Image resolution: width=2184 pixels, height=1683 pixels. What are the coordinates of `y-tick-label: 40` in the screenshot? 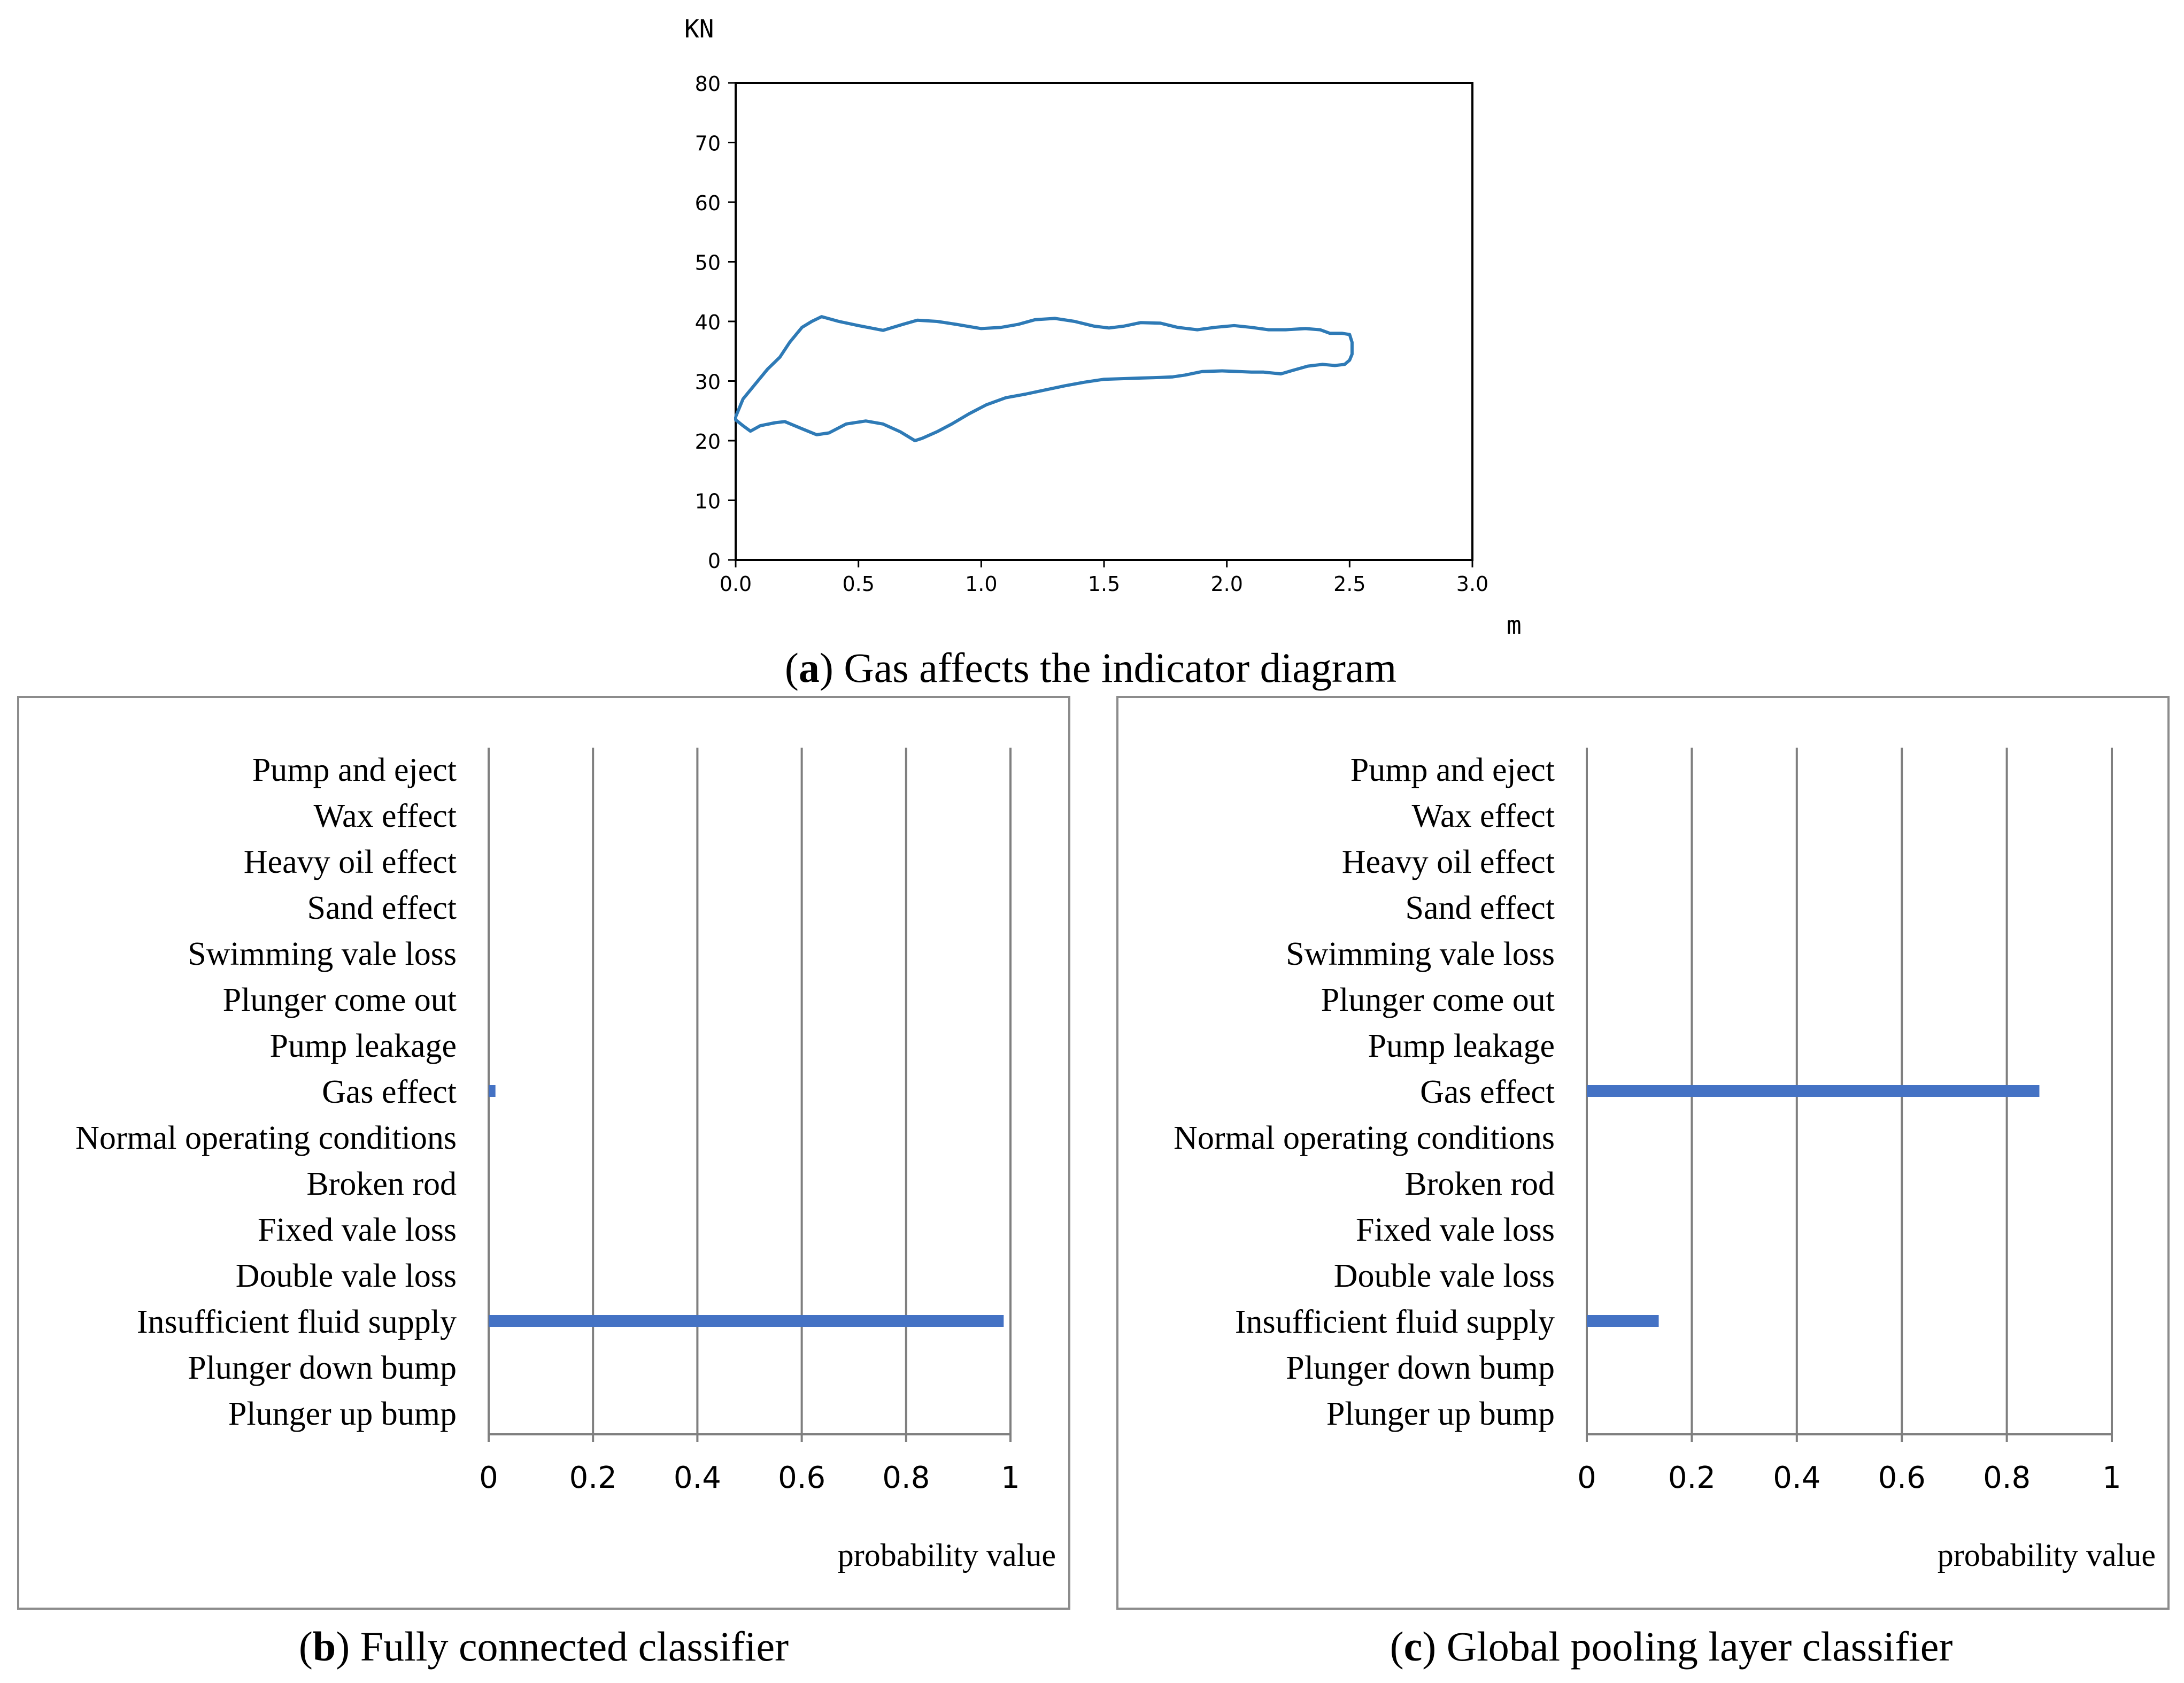 It's located at (708, 322).